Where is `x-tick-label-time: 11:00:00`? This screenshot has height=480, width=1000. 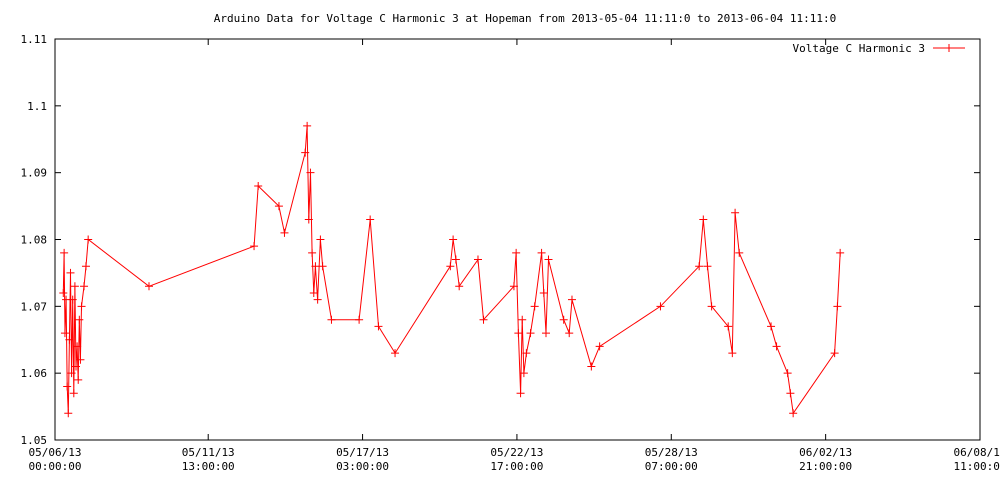 x-tick-label-time: 11:00:00 is located at coordinates (977, 466).